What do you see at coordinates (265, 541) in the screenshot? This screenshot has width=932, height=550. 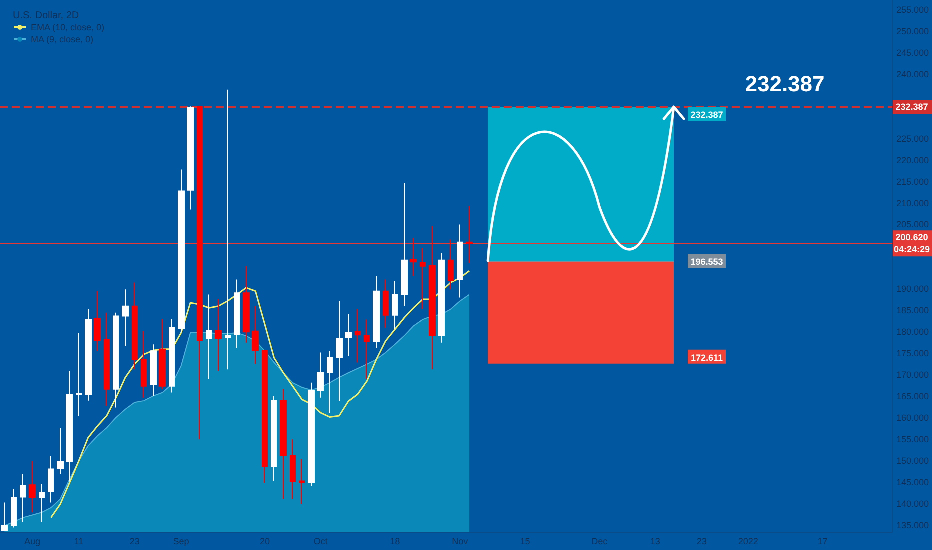 I see `x-tick-label: 20` at bounding box center [265, 541].